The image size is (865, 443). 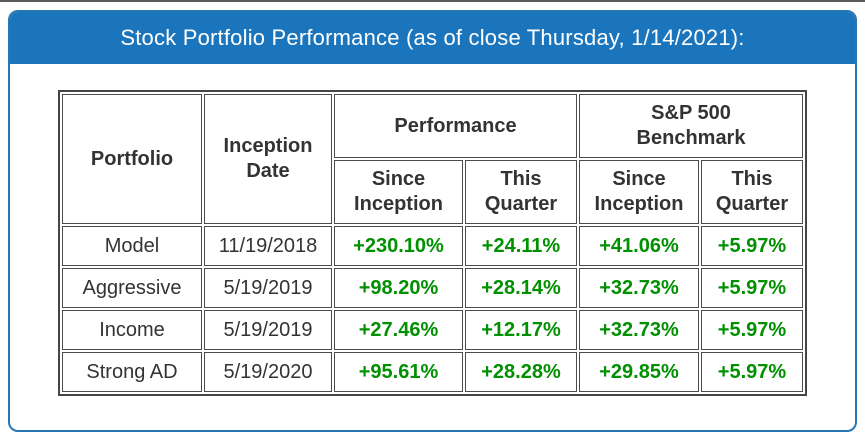 I want to click on header-sp500-since-inception: Since Inception, so click(x=639, y=192).